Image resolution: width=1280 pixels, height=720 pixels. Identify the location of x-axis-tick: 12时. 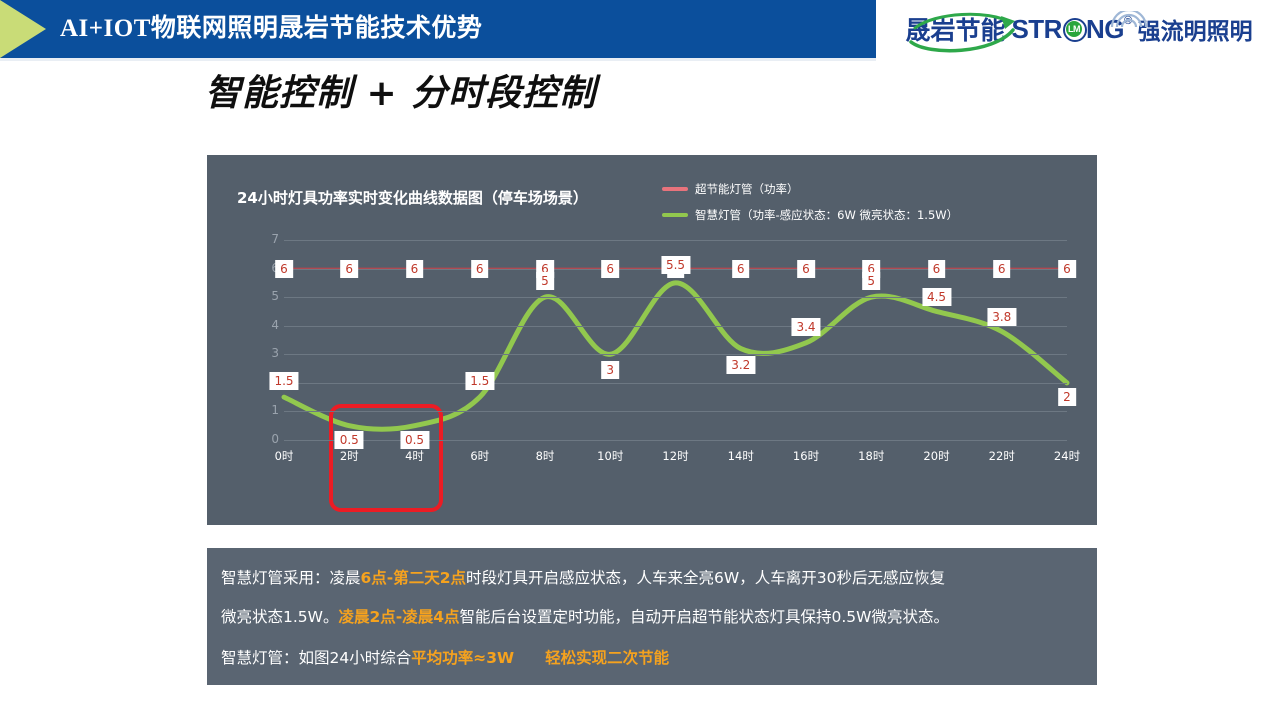
(675, 456).